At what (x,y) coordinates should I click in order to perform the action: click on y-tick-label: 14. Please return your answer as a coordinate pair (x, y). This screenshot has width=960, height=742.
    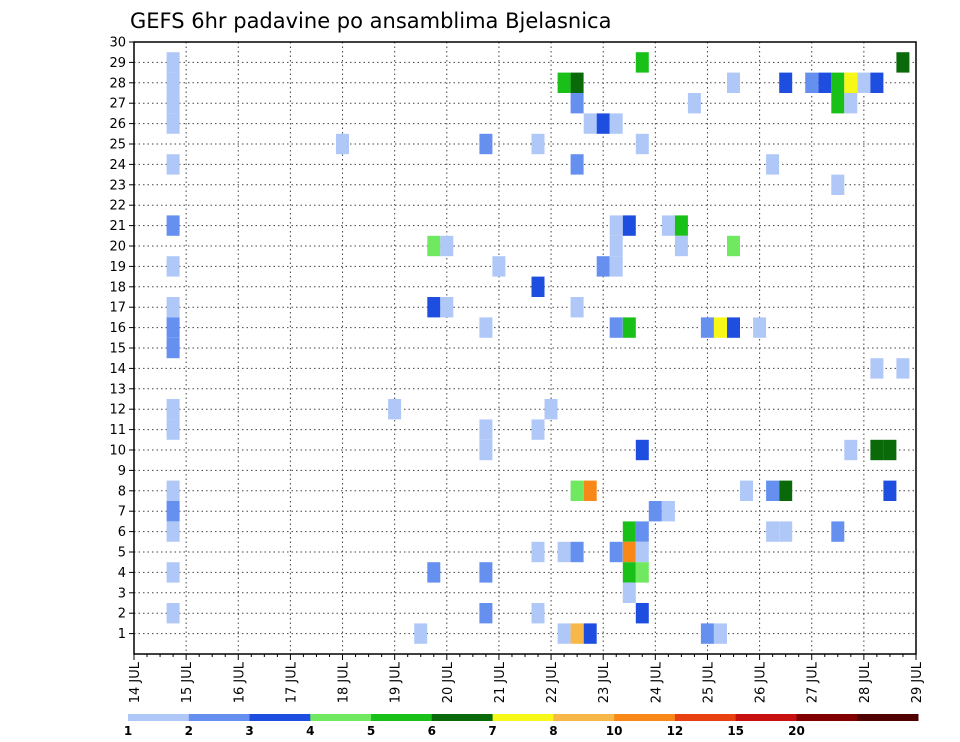
    Looking at the image, I should click on (117, 369).